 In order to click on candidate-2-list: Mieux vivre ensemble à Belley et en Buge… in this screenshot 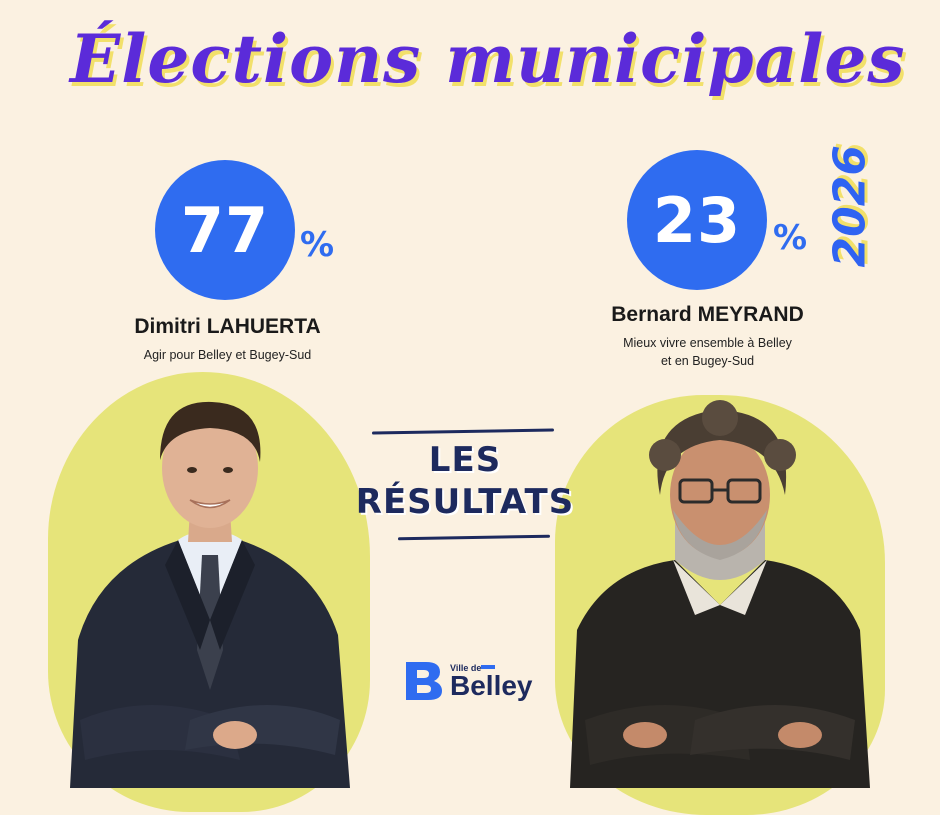, I will do `click(707, 352)`.